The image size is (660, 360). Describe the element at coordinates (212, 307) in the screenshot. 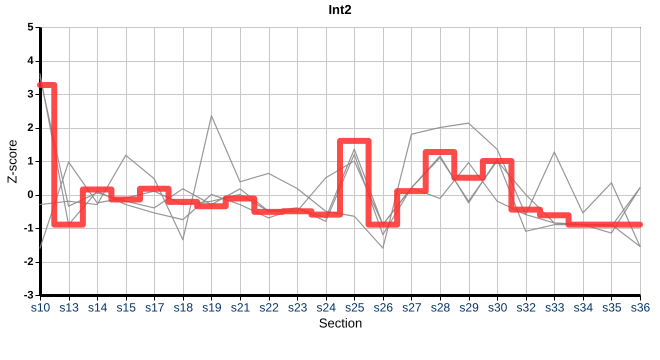

I see `x-tick-label: s19` at that location.